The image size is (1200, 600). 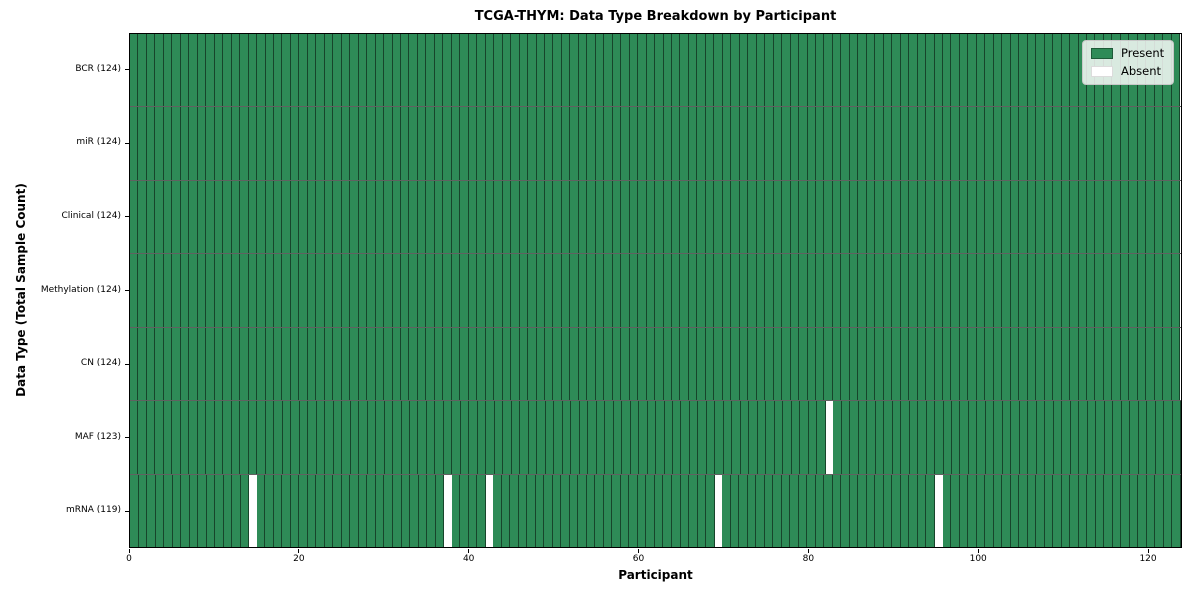 What do you see at coordinates (1148, 559) in the screenshot?
I see `xtick-label: 120` at bounding box center [1148, 559].